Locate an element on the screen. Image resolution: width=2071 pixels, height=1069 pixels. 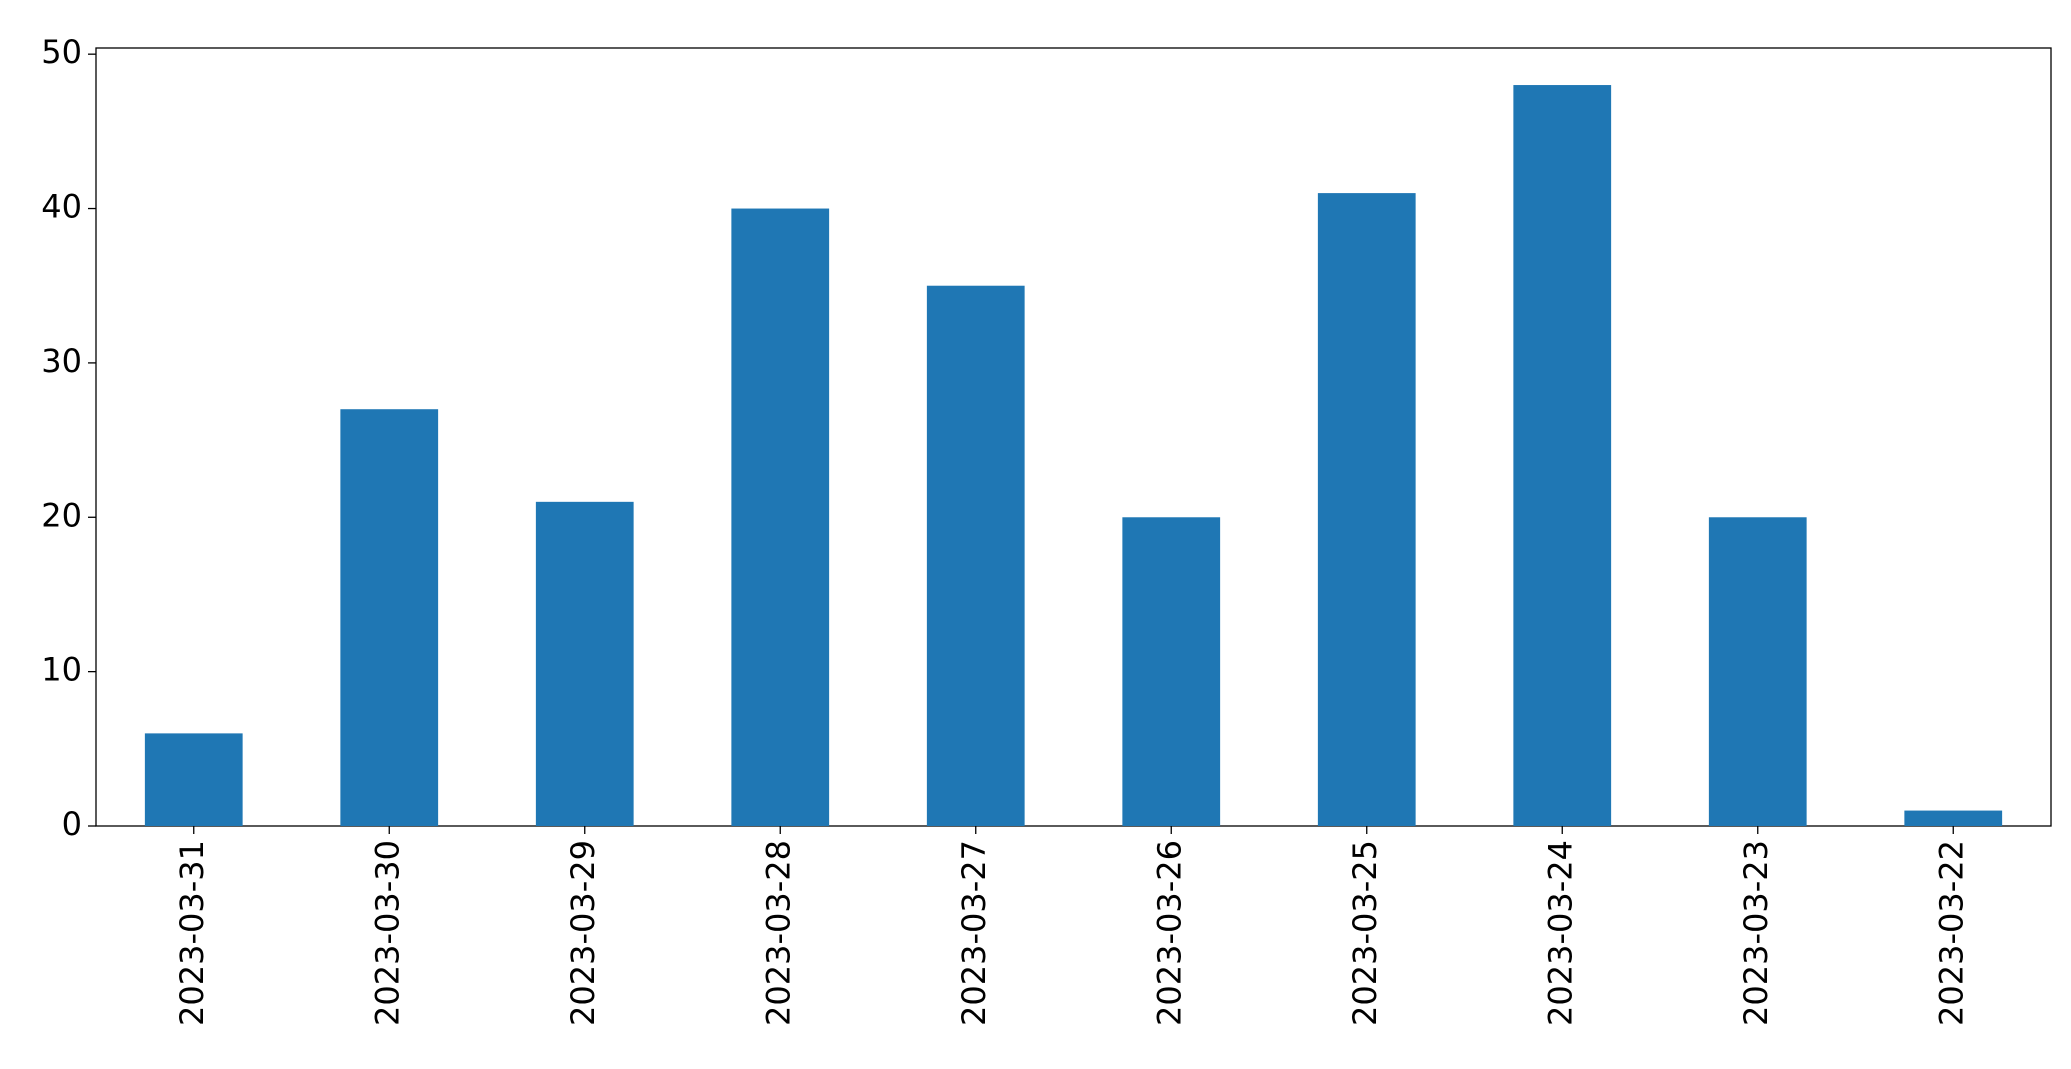
x-tick-label: 2023-03-30 is located at coordinates (387, 933).